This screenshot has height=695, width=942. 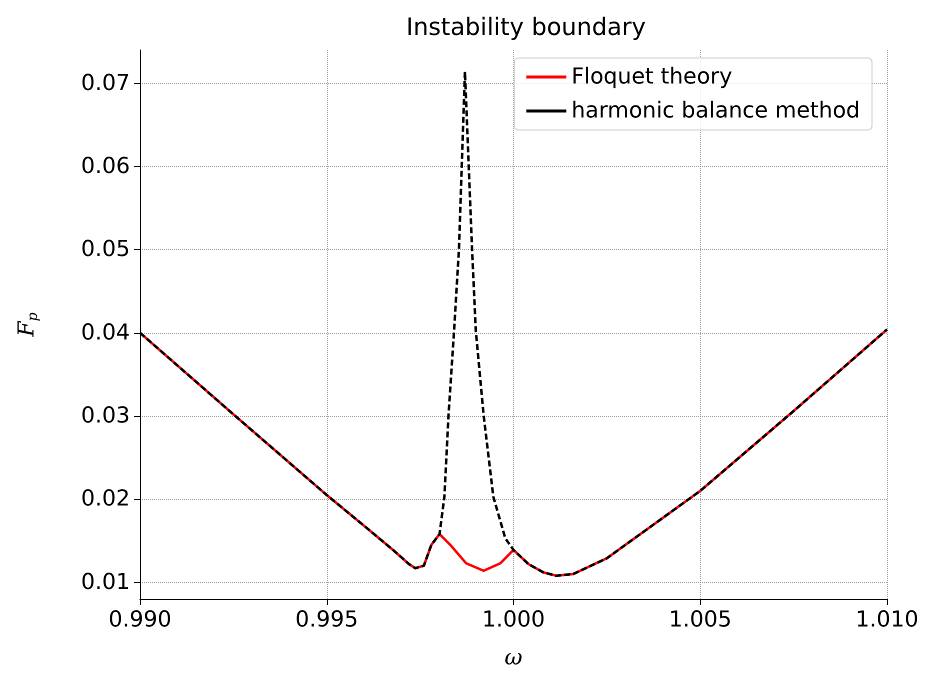 I want to click on y-tick-label: 0.01, so click(x=105, y=582).